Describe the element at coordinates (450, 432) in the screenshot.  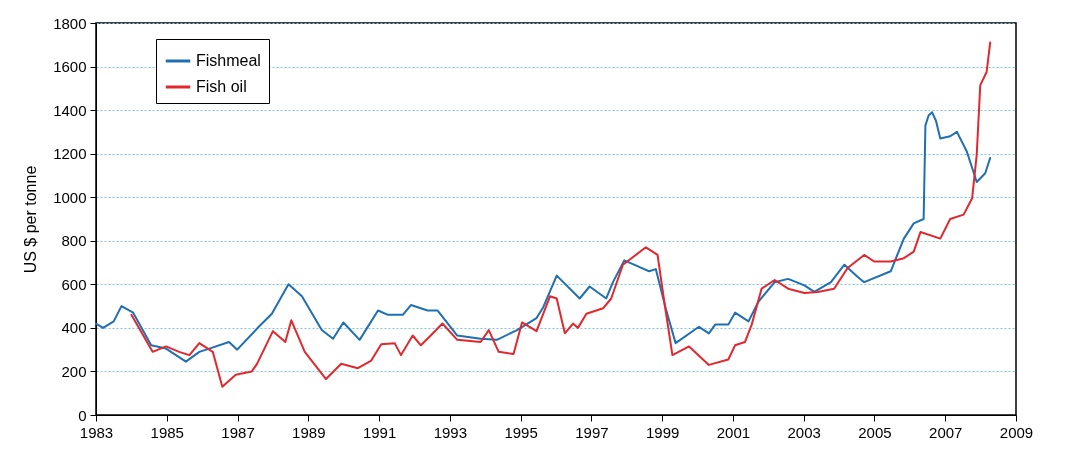
I see `x-tick-label: 1993` at that location.